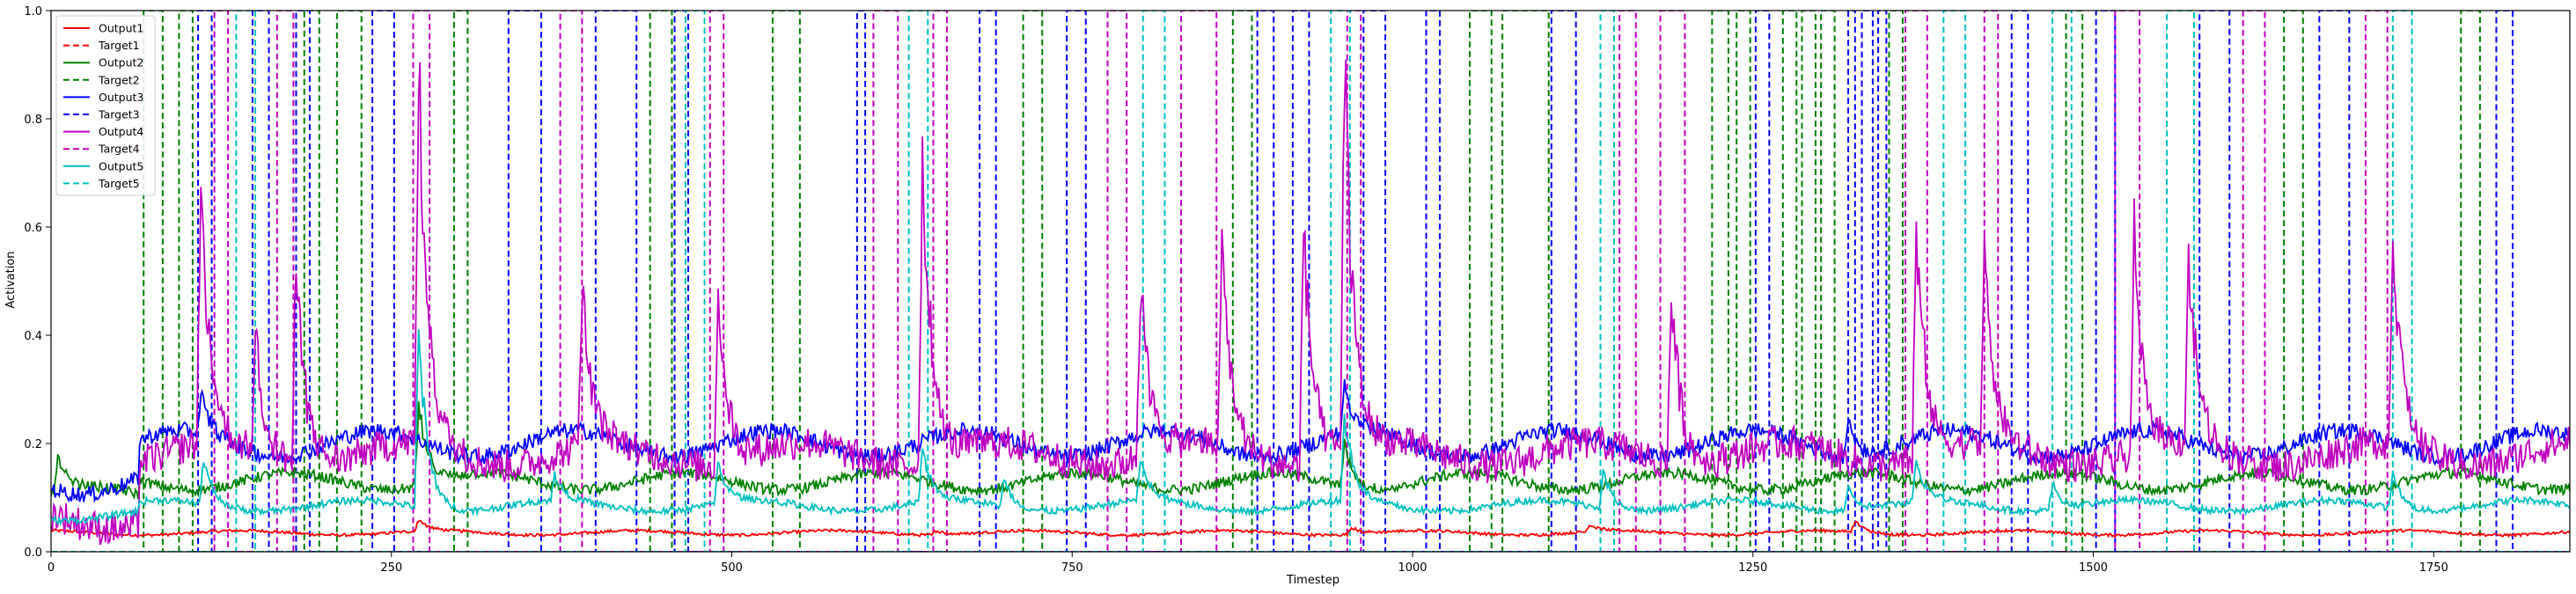 This screenshot has width=2576, height=594. Describe the element at coordinates (1072, 568) in the screenshot. I see `x-tick-label: 750` at that location.